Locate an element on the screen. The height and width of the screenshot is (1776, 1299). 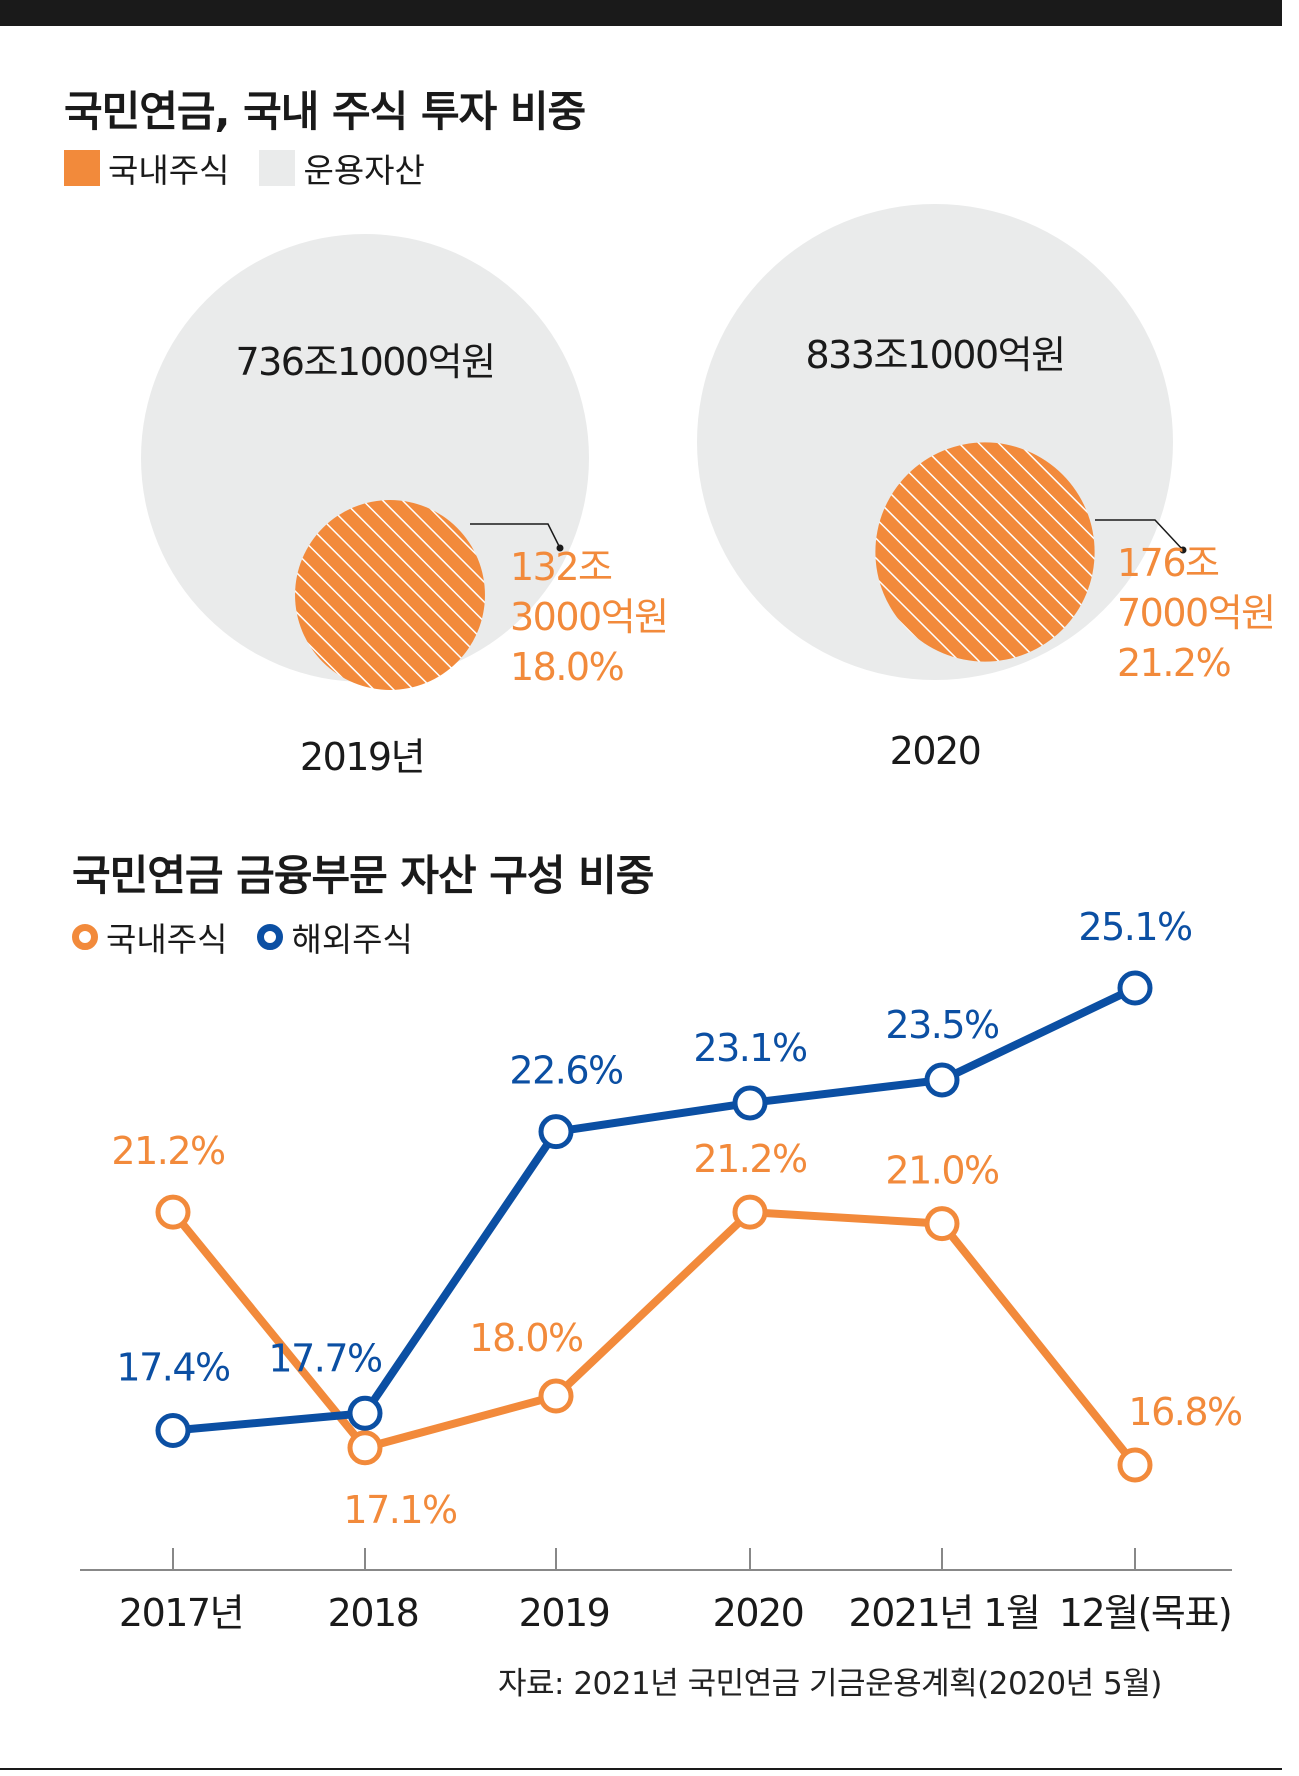
bottom-rule is located at coordinates (641, 1769).